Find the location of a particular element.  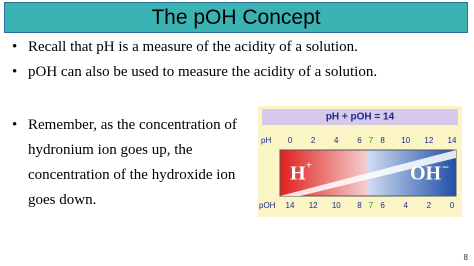

equation-band is located at coordinates (360, 117).